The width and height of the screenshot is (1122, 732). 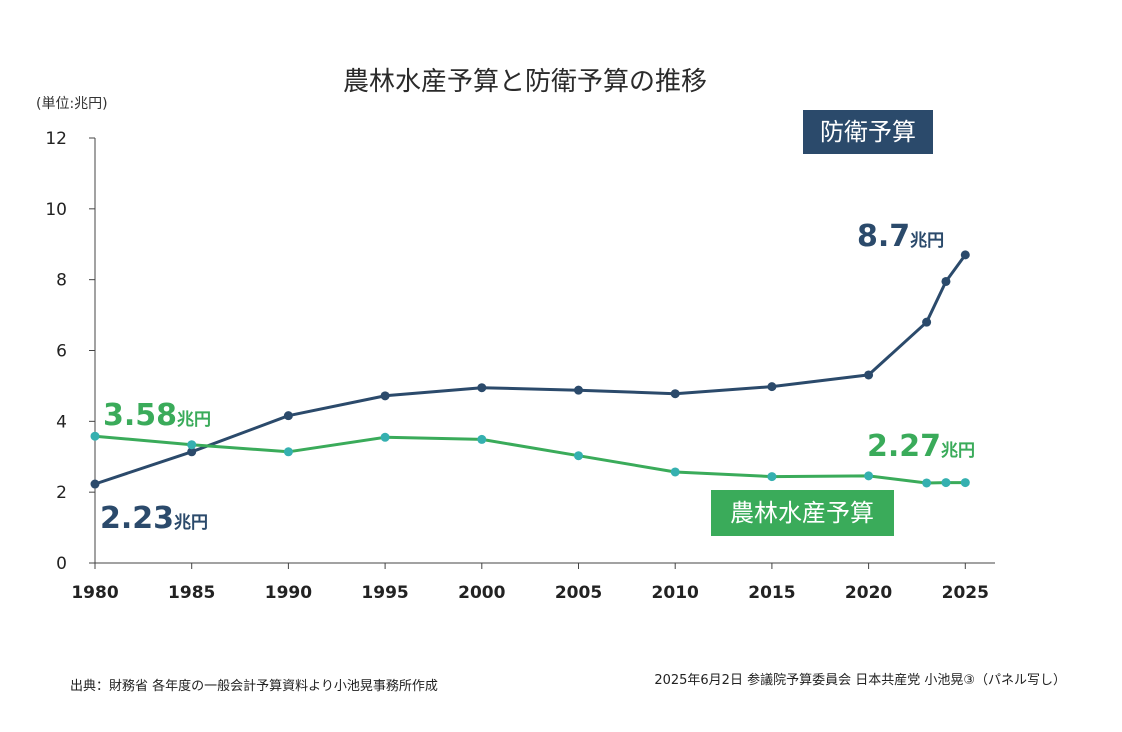 I want to click on source-note: 出典：財務省 各年度の一般会計予算資料より小池晃事務所作成, so click(x=254, y=686).